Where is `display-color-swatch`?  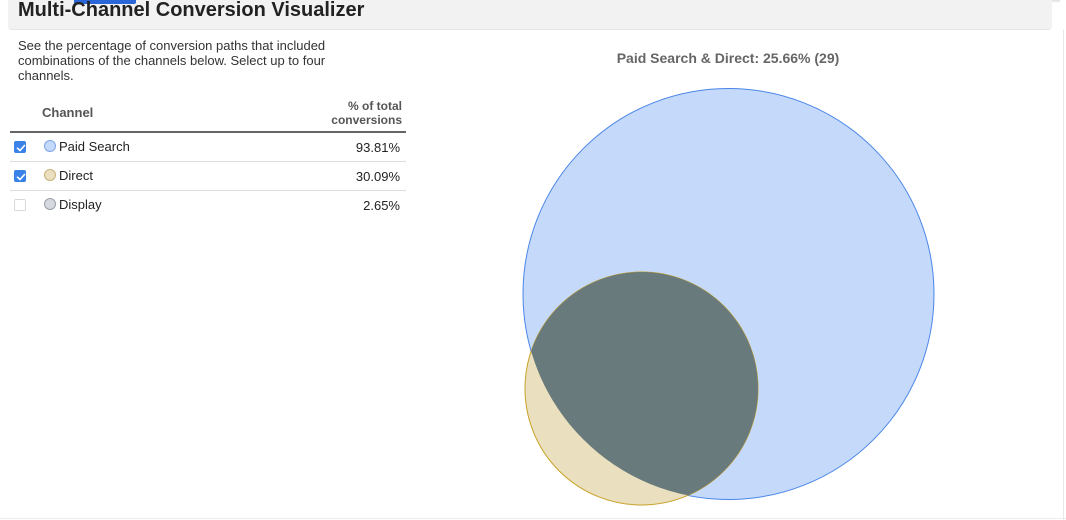
display-color-swatch is located at coordinates (50, 204).